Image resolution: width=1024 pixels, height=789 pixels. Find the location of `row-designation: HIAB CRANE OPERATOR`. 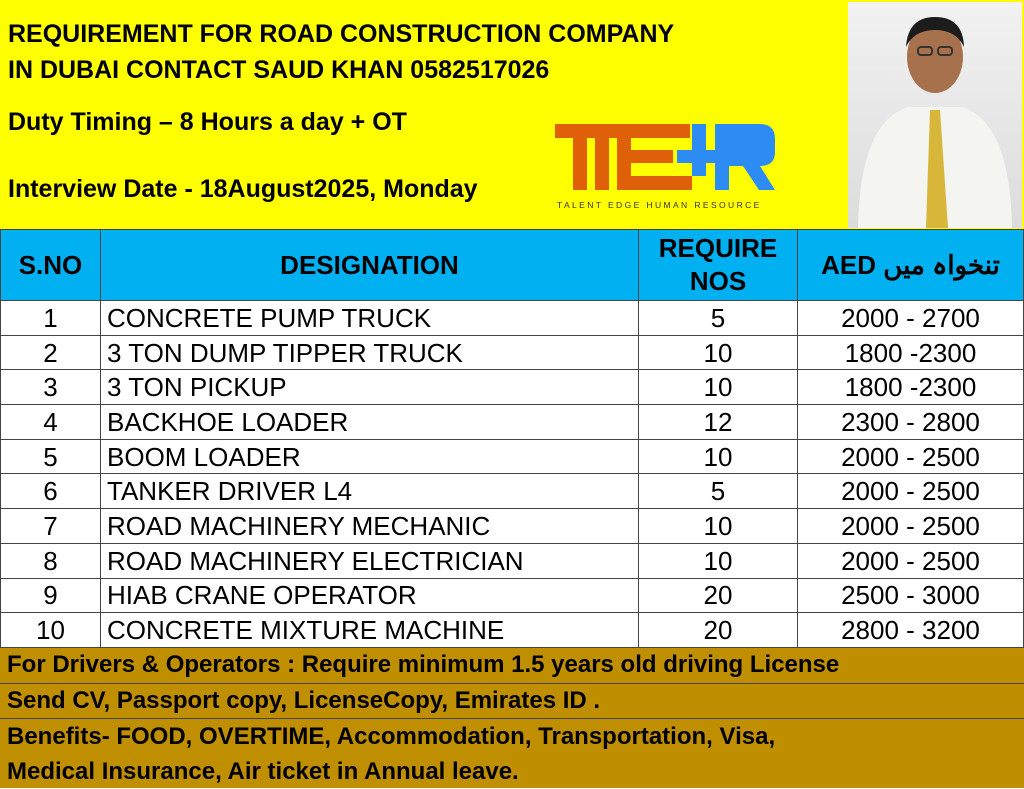

row-designation: HIAB CRANE OPERATOR is located at coordinates (369, 595).